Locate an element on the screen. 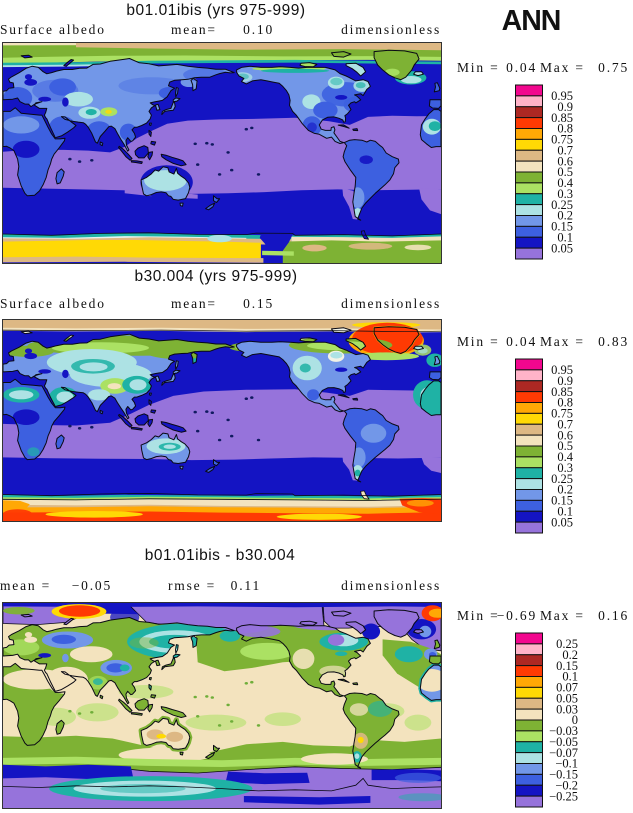  svg-text: 0.83 is located at coordinates (613, 341).